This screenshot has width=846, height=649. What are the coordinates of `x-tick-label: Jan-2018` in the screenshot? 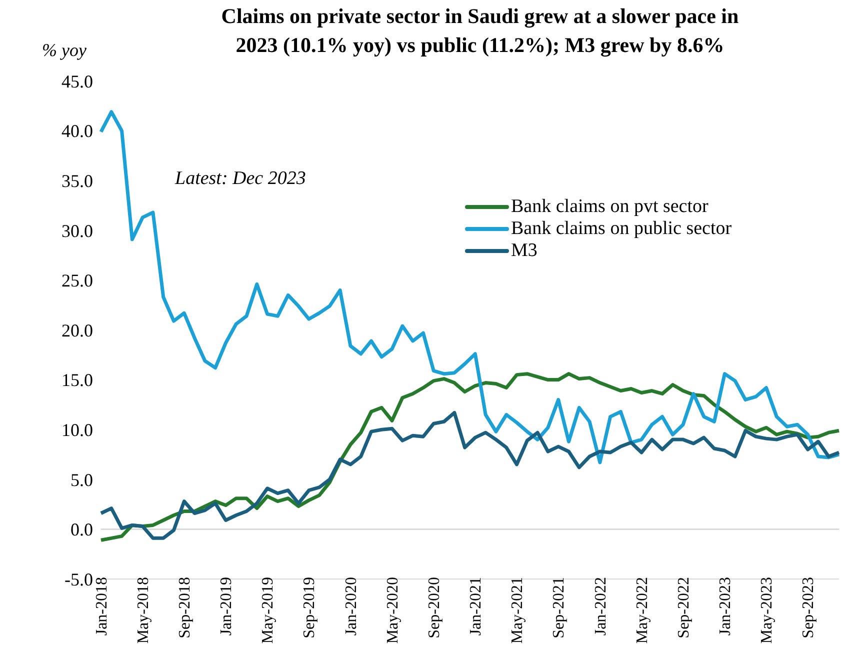 It's located at (101, 606).